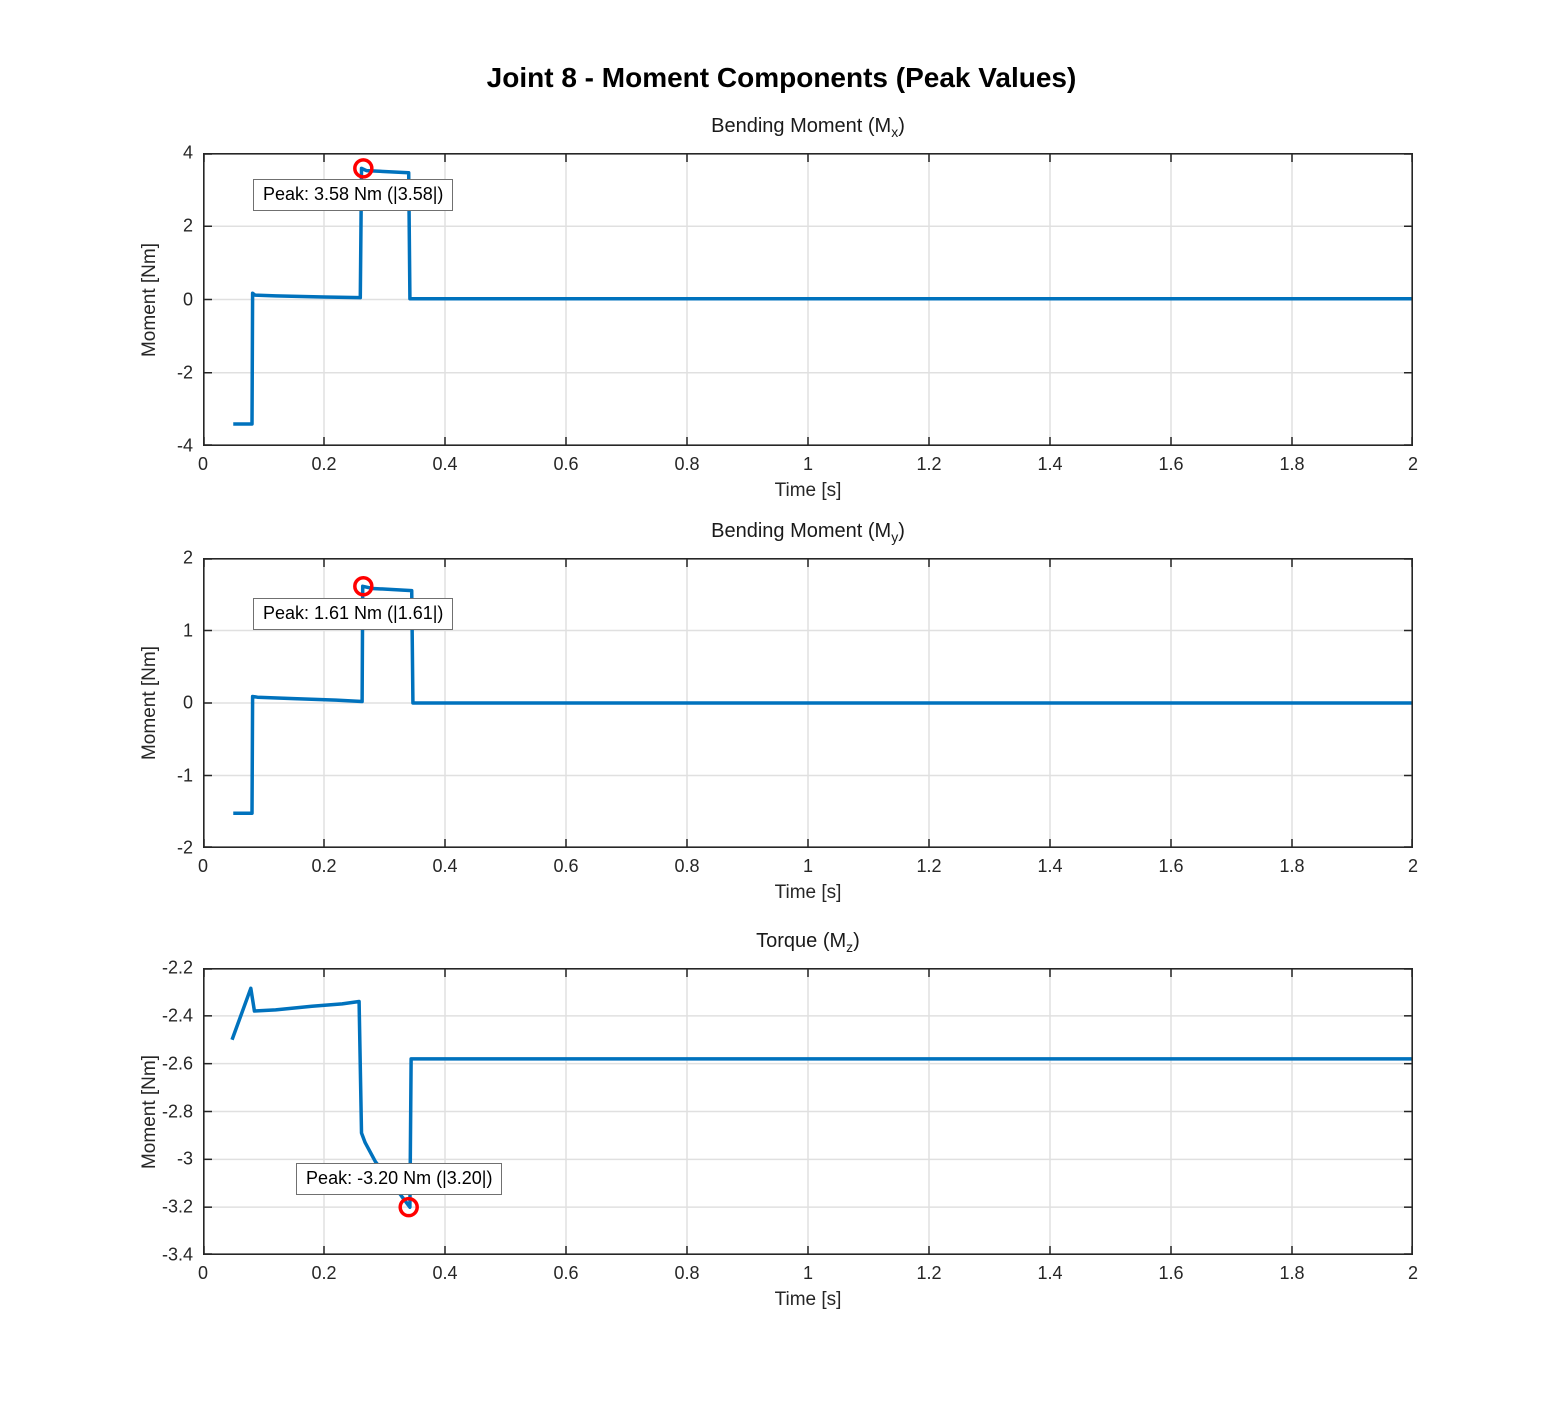 The width and height of the screenshot is (1563, 1406). Describe the element at coordinates (850, 947) in the screenshot. I see `subplot-title-subscript: z` at that location.